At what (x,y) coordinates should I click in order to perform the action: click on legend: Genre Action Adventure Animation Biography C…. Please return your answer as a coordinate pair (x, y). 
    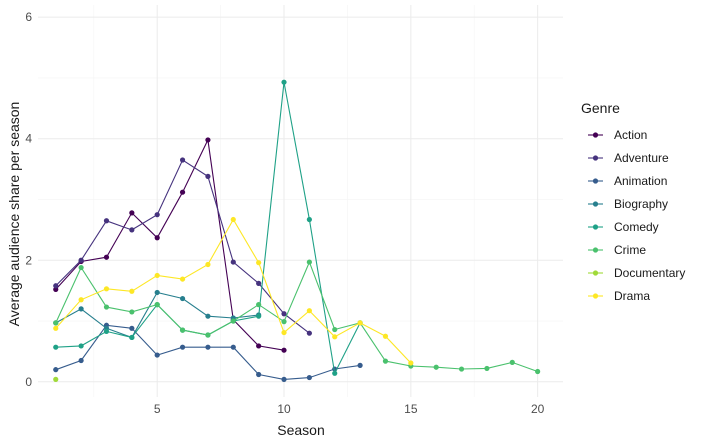
    Looking at the image, I should click on (633, 201).